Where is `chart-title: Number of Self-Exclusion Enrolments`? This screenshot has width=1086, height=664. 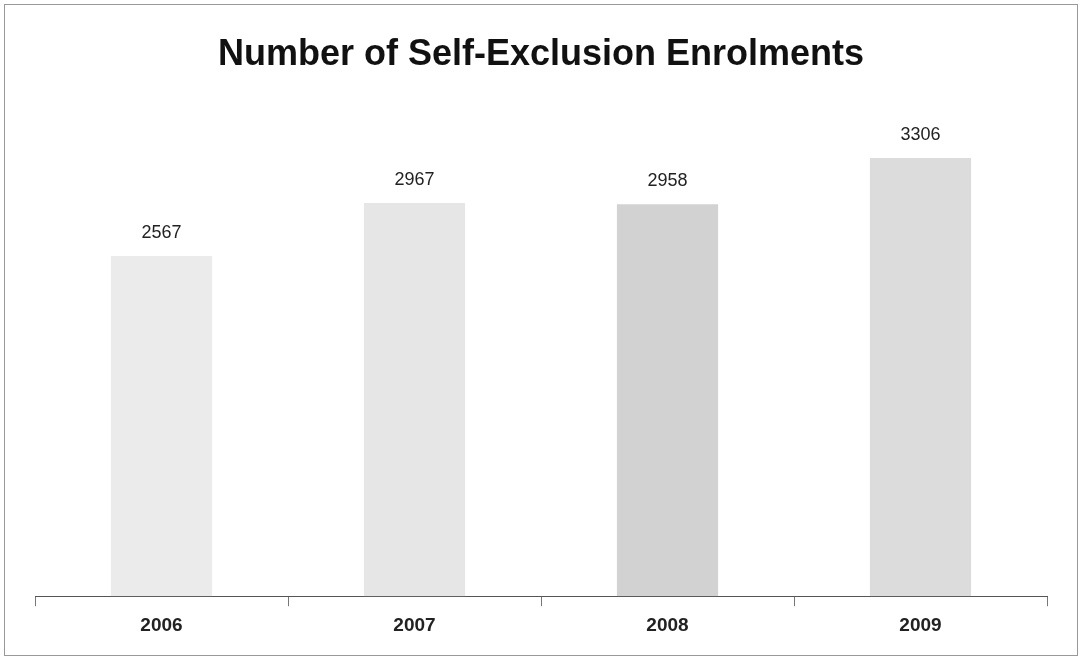
chart-title: Number of Self-Exclusion Enrolments is located at coordinates (541, 52).